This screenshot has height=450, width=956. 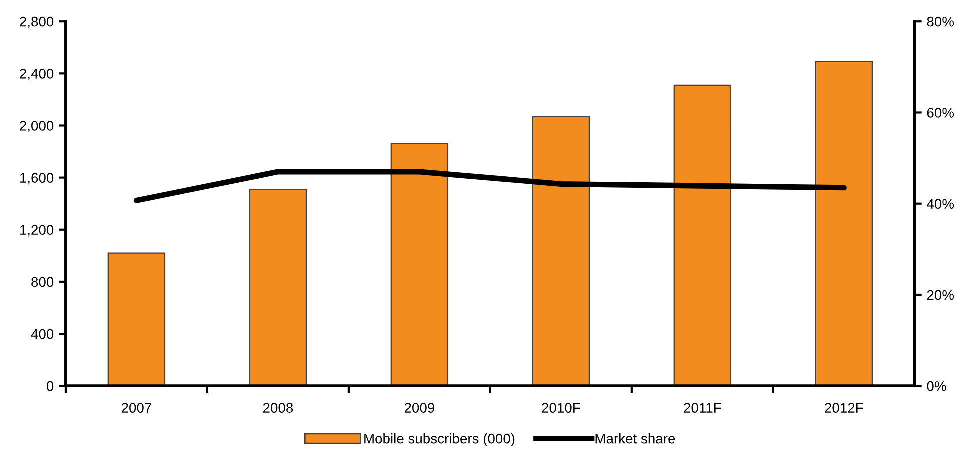 What do you see at coordinates (940, 113) in the screenshot?
I see `y2-tick-label: 60%` at bounding box center [940, 113].